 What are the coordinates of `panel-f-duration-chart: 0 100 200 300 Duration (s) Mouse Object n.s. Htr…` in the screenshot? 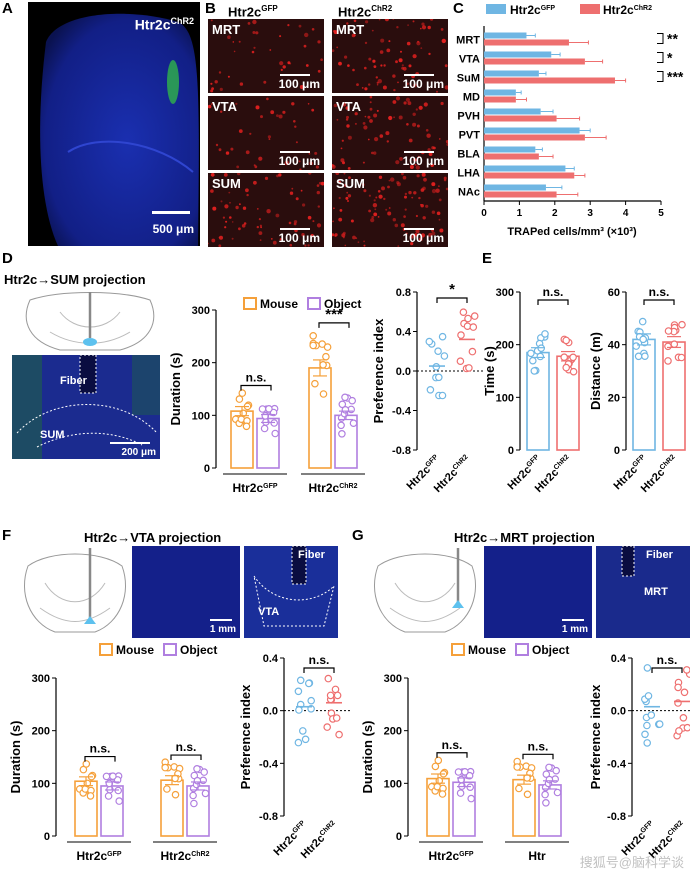 It's located at (112, 753).